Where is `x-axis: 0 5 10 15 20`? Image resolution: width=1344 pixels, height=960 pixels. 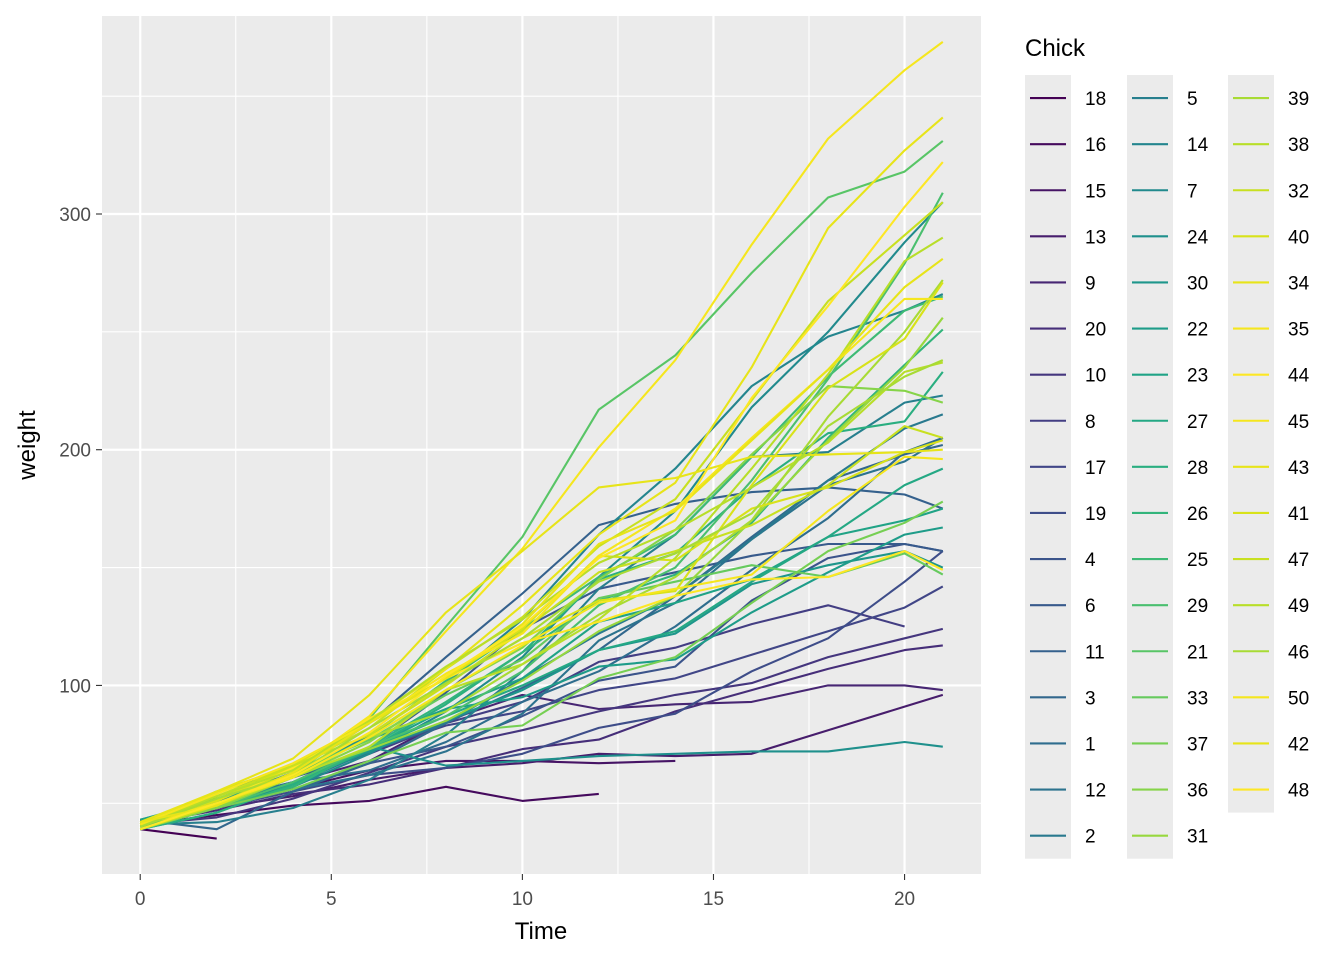
x-axis: 0 5 10 15 20 is located at coordinates (525, 892).